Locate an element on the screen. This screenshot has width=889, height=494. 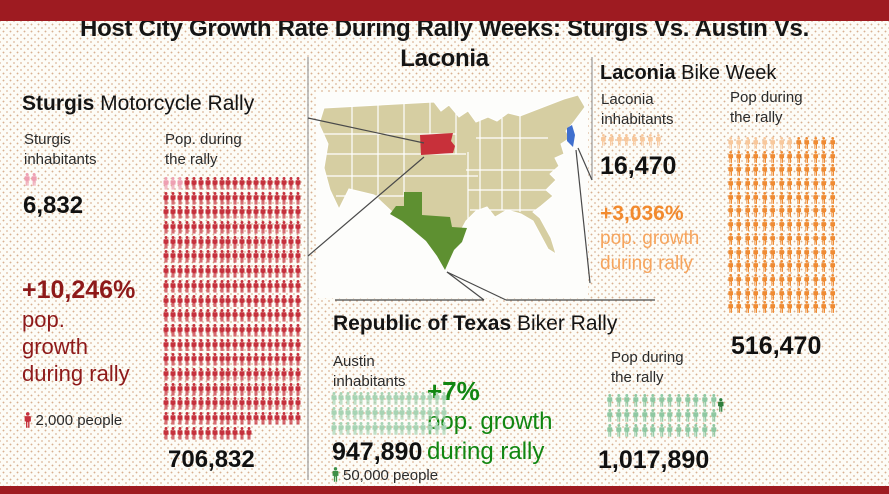
laconia-growth-value: +3,036% is located at coordinates (642, 213).